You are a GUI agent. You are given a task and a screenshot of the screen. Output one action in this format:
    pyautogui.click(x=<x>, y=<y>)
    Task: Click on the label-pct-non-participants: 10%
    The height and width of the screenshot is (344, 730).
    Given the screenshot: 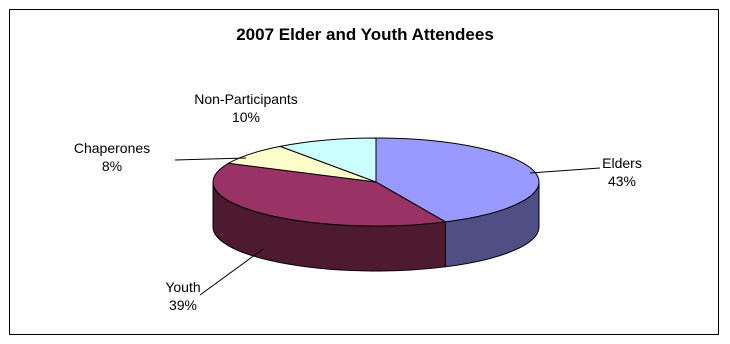 What is the action you would take?
    pyautogui.click(x=246, y=117)
    